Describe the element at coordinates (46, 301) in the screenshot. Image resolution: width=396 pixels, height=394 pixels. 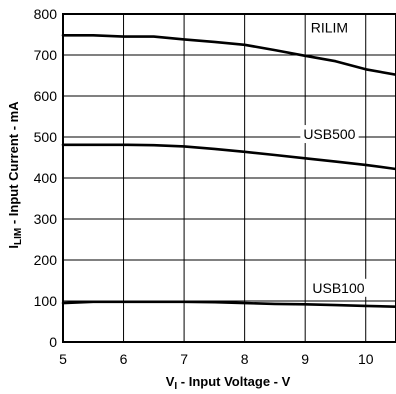
I see `y-tick-label: 100` at that location.